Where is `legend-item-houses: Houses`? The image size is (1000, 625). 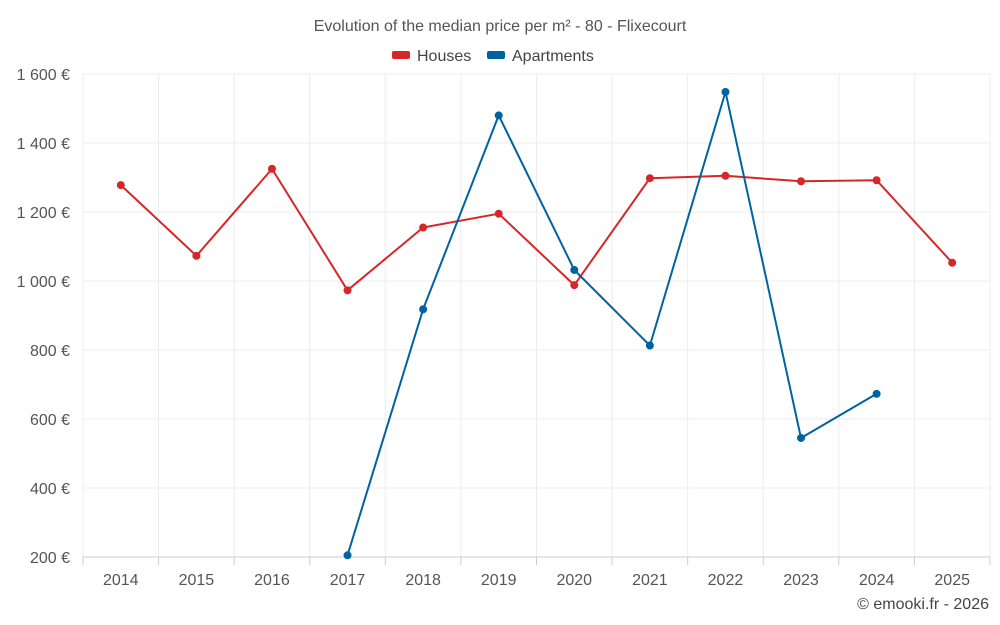 legend-item-houses: Houses is located at coordinates (431, 56).